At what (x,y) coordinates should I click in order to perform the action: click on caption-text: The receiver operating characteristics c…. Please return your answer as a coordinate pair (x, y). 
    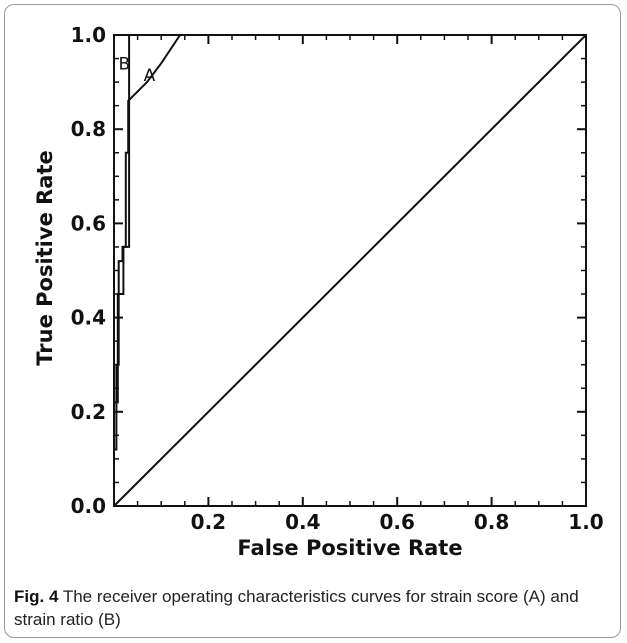
    Looking at the image, I should click on (296, 608).